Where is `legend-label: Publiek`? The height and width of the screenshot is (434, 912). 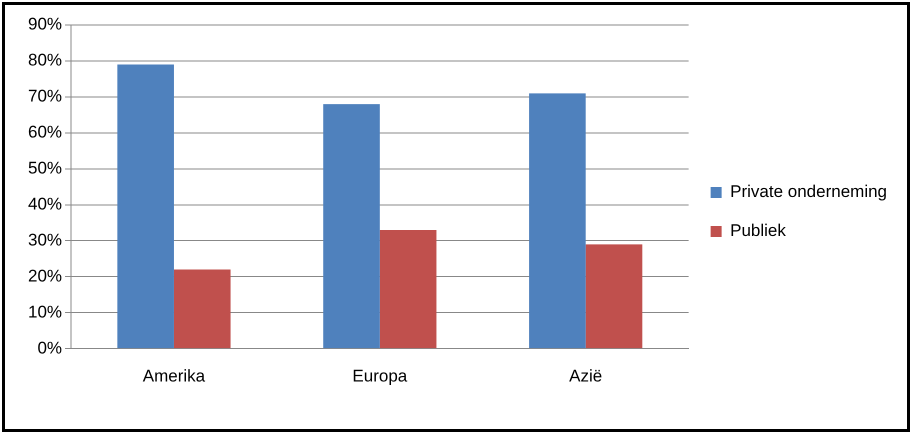
legend-label: Publiek is located at coordinates (758, 230).